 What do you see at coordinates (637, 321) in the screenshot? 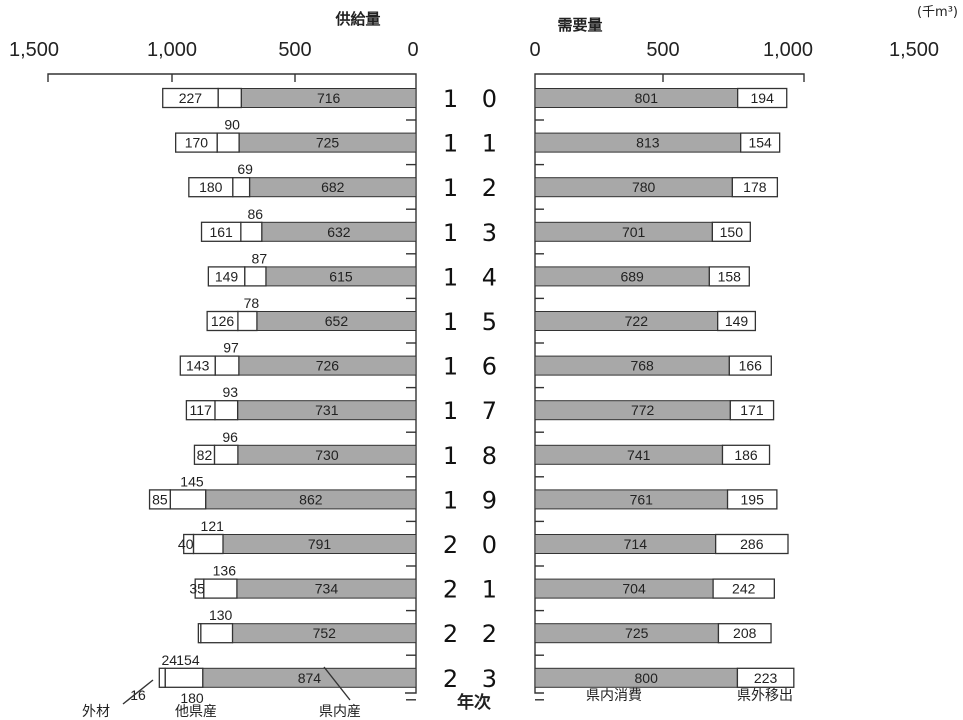
I see `value-kennai-shohi-15: 722` at bounding box center [637, 321].